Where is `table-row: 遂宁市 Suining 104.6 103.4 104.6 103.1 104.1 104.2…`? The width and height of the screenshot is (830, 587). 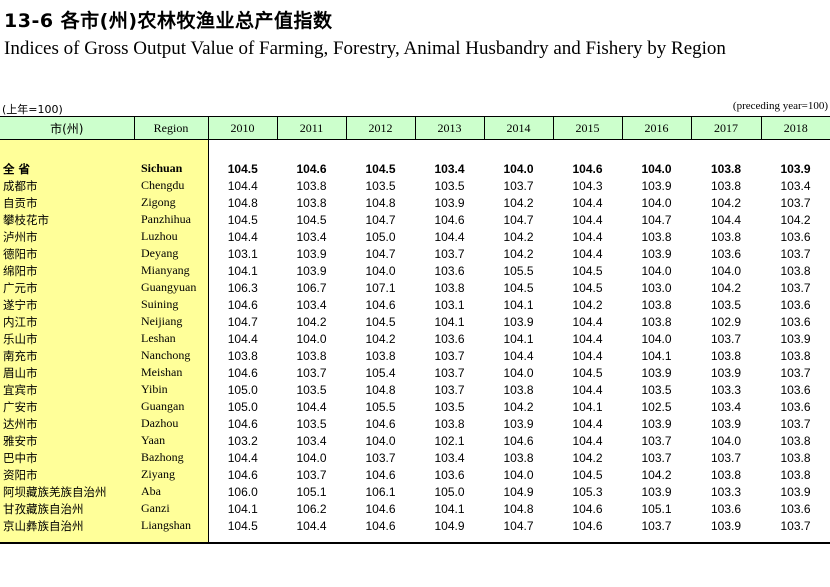 table-row: 遂宁市 Suining 104.6 103.4 104.6 103.1 104.1 104.2… is located at coordinates (415, 304).